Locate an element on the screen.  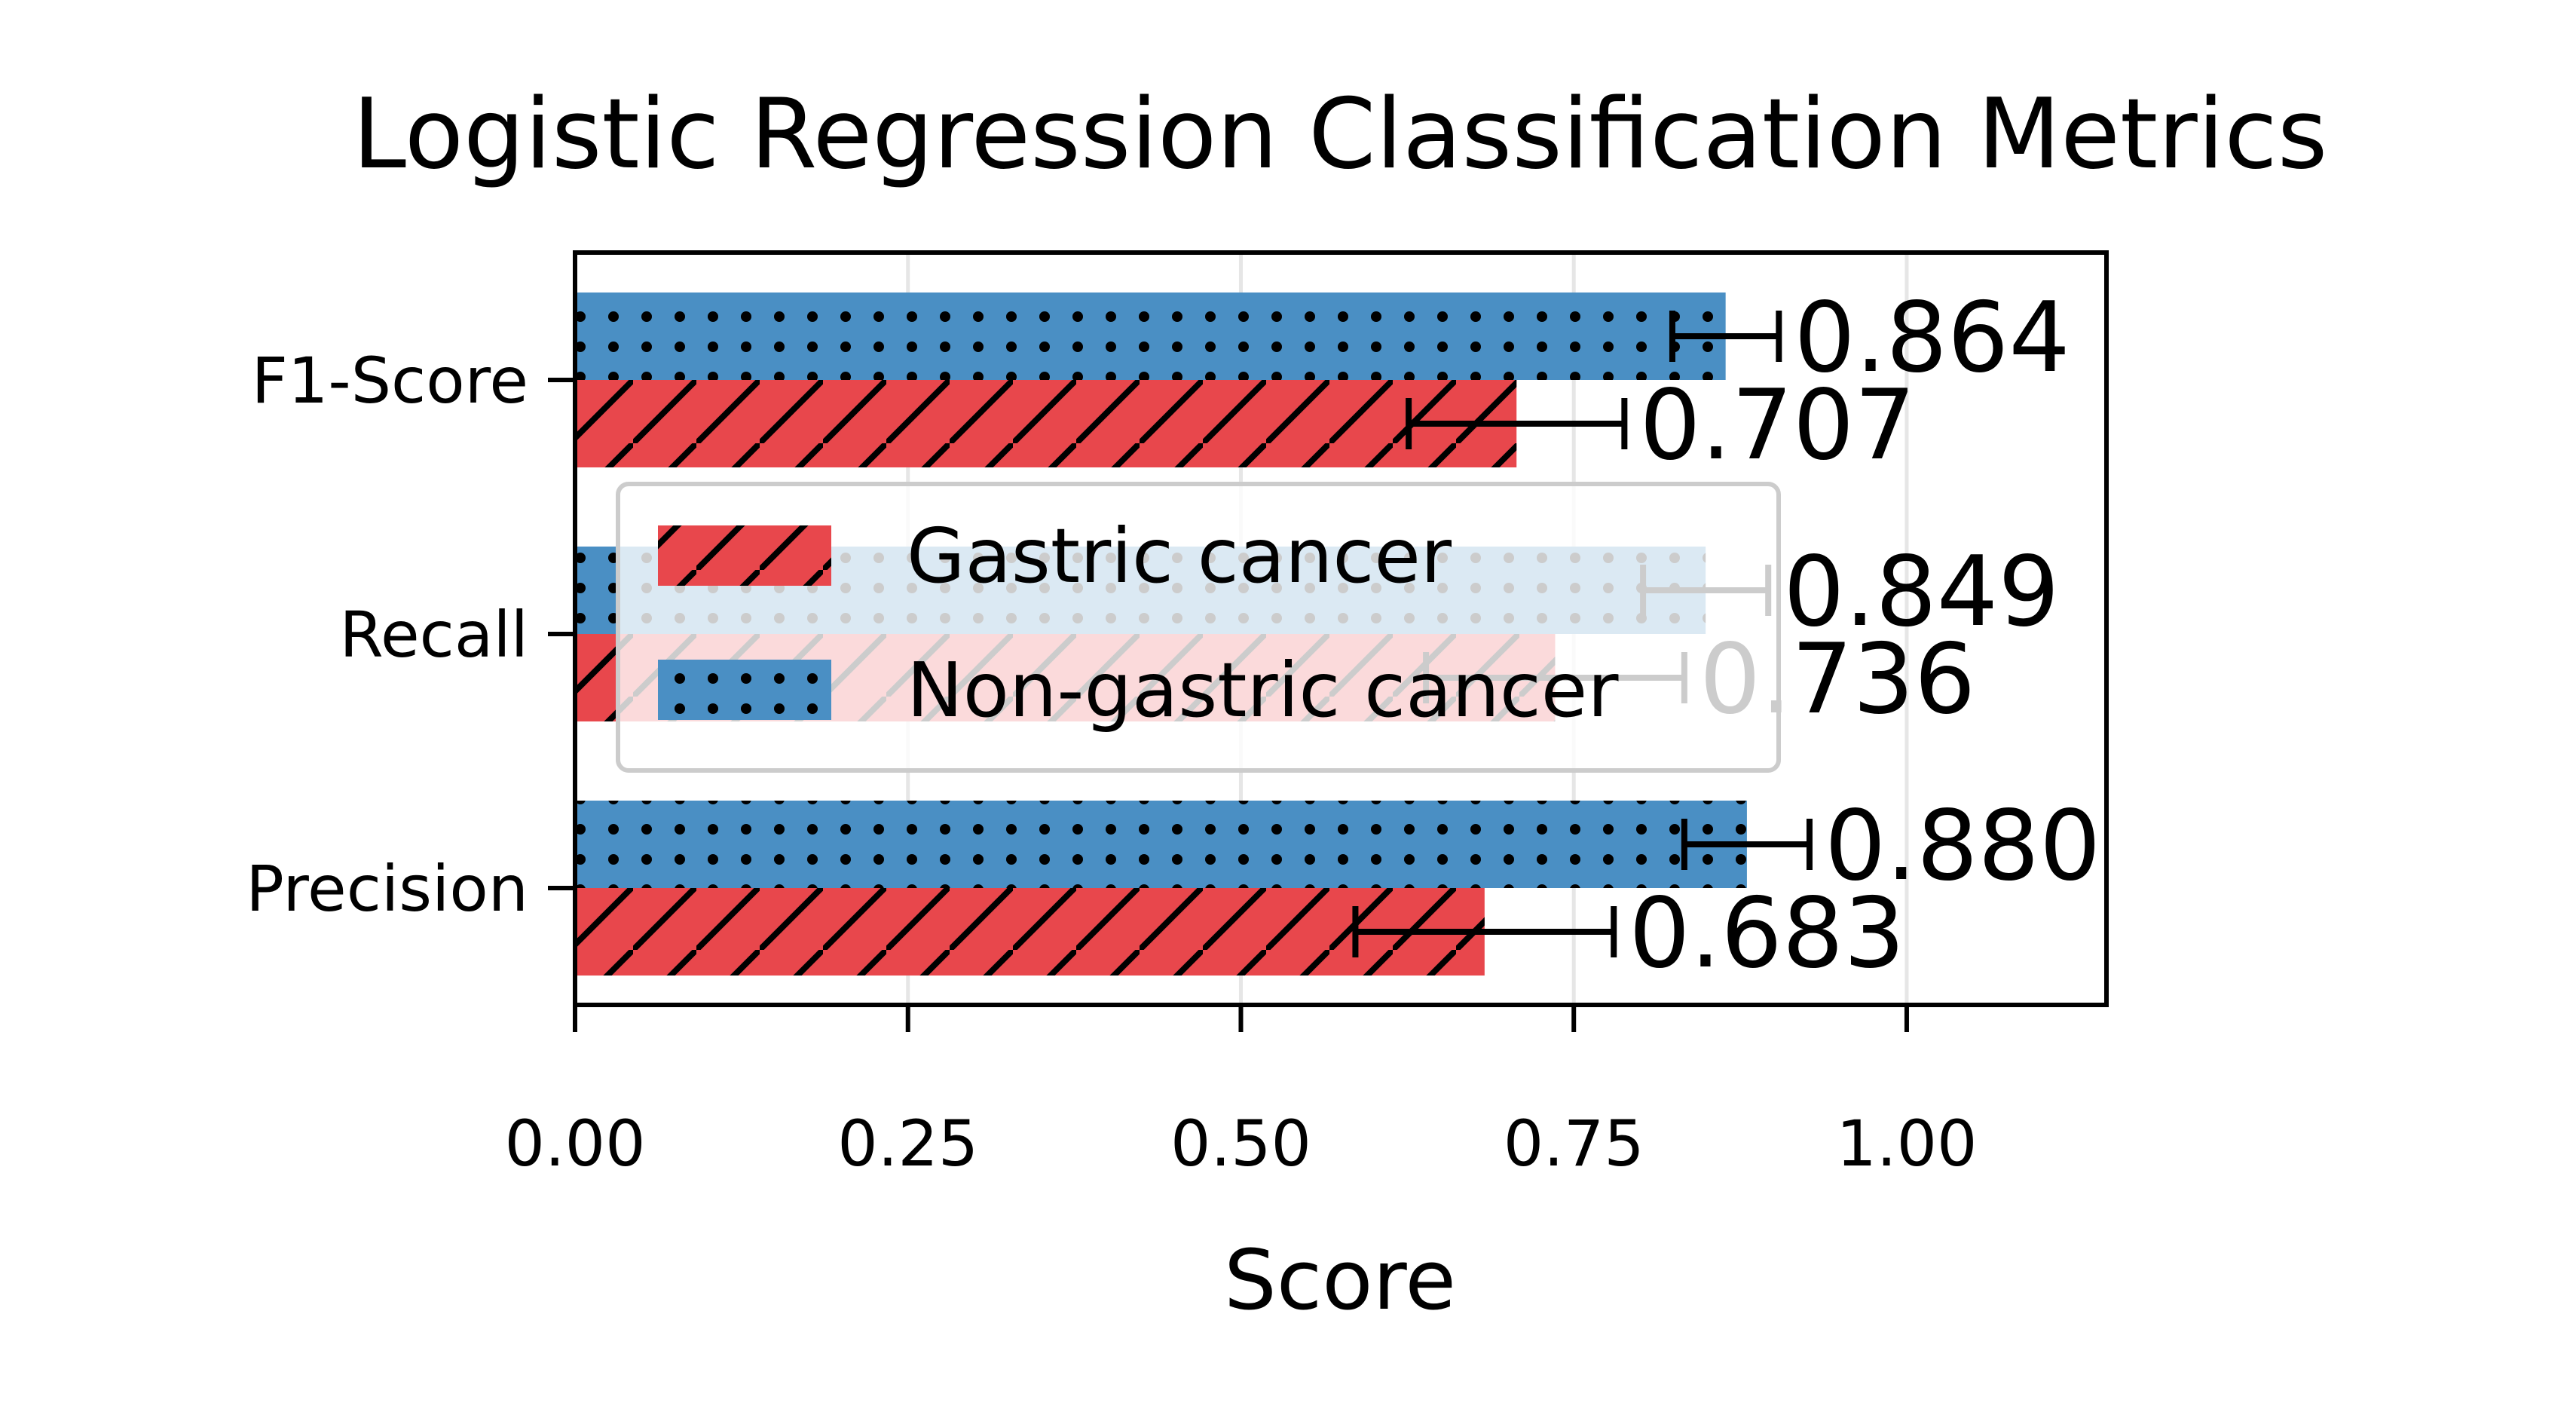
y-axis-ticks: Precision Recall F1-Score is located at coordinates (410, 635).